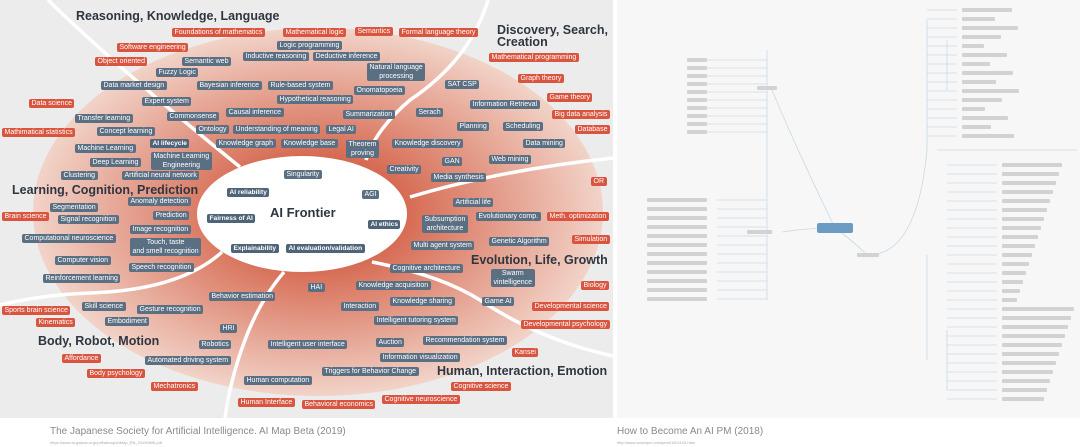 The image size is (1080, 447). What do you see at coordinates (248, 192) in the screenshot?
I see `topic-label: AI reliability` at bounding box center [248, 192].